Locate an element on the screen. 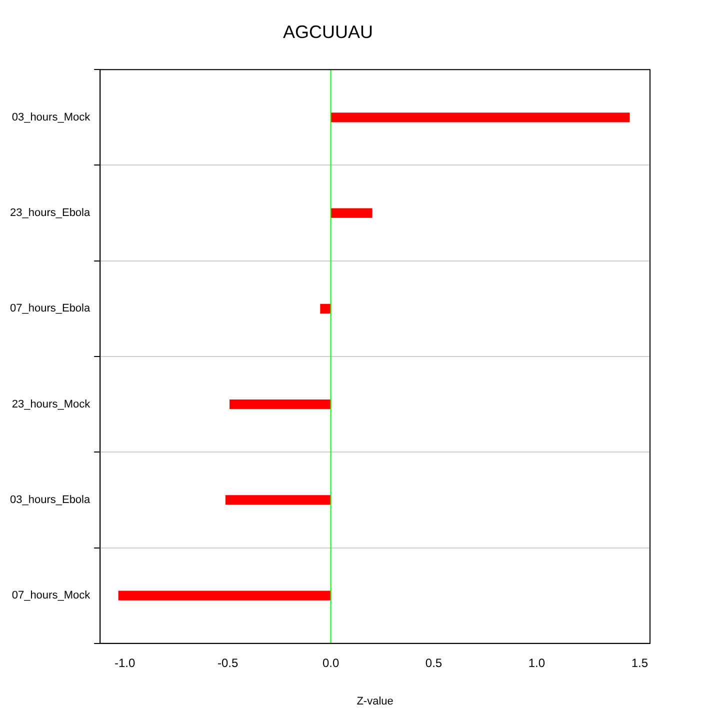 The width and height of the screenshot is (720, 720). x-axis-title: Z-value is located at coordinates (375, 701).